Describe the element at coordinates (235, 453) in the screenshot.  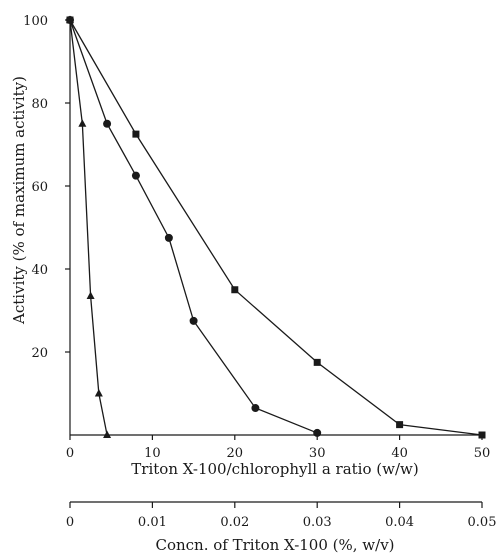
I see `x-tick-label: 20` at that location.